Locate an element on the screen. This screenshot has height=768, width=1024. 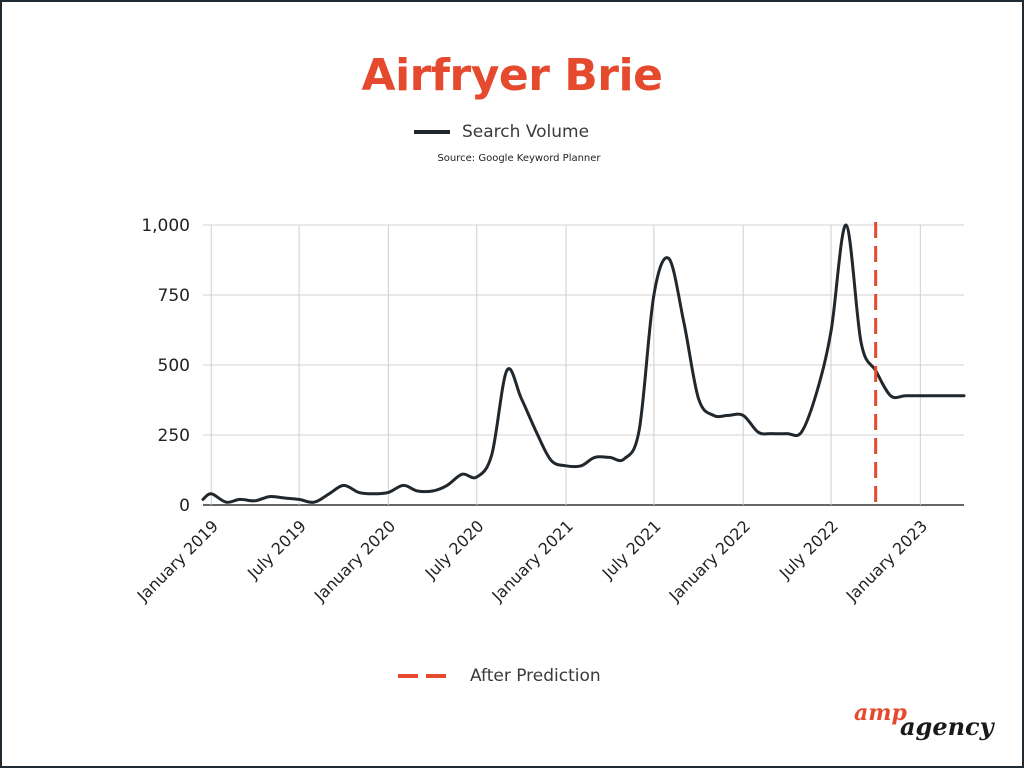
y-tick-label: 750 is located at coordinates (174, 296).